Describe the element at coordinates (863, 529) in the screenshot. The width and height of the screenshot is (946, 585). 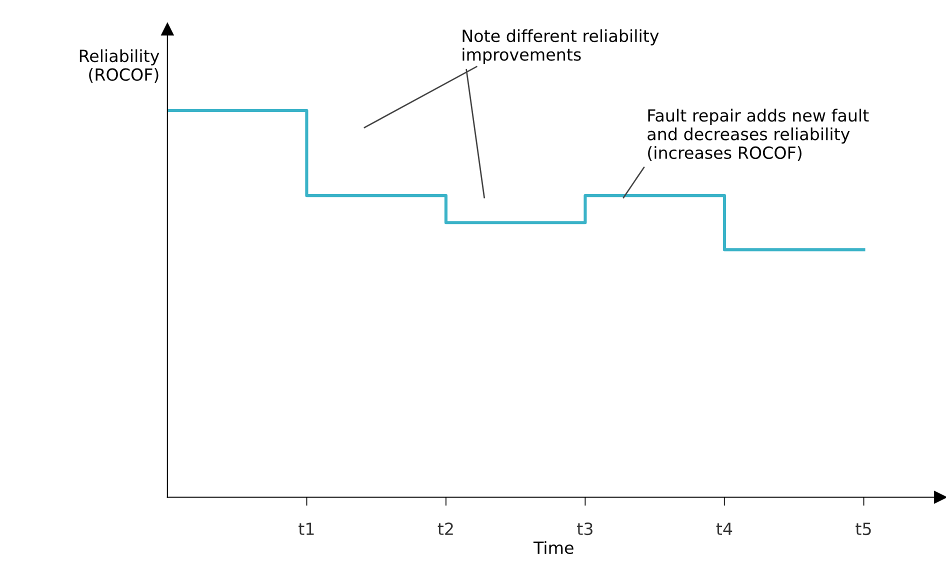
I see `x-tick-label: t5` at that location.